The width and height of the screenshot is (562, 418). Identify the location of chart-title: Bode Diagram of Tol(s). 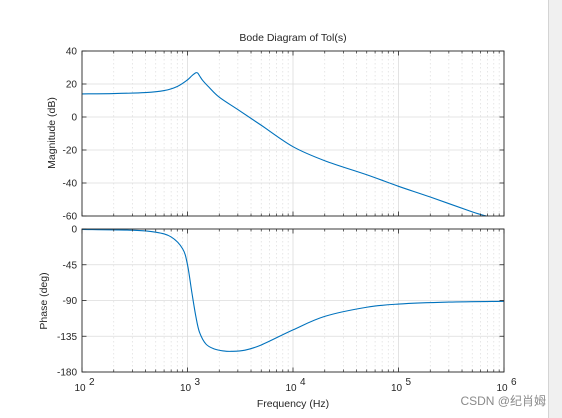
(292, 38).